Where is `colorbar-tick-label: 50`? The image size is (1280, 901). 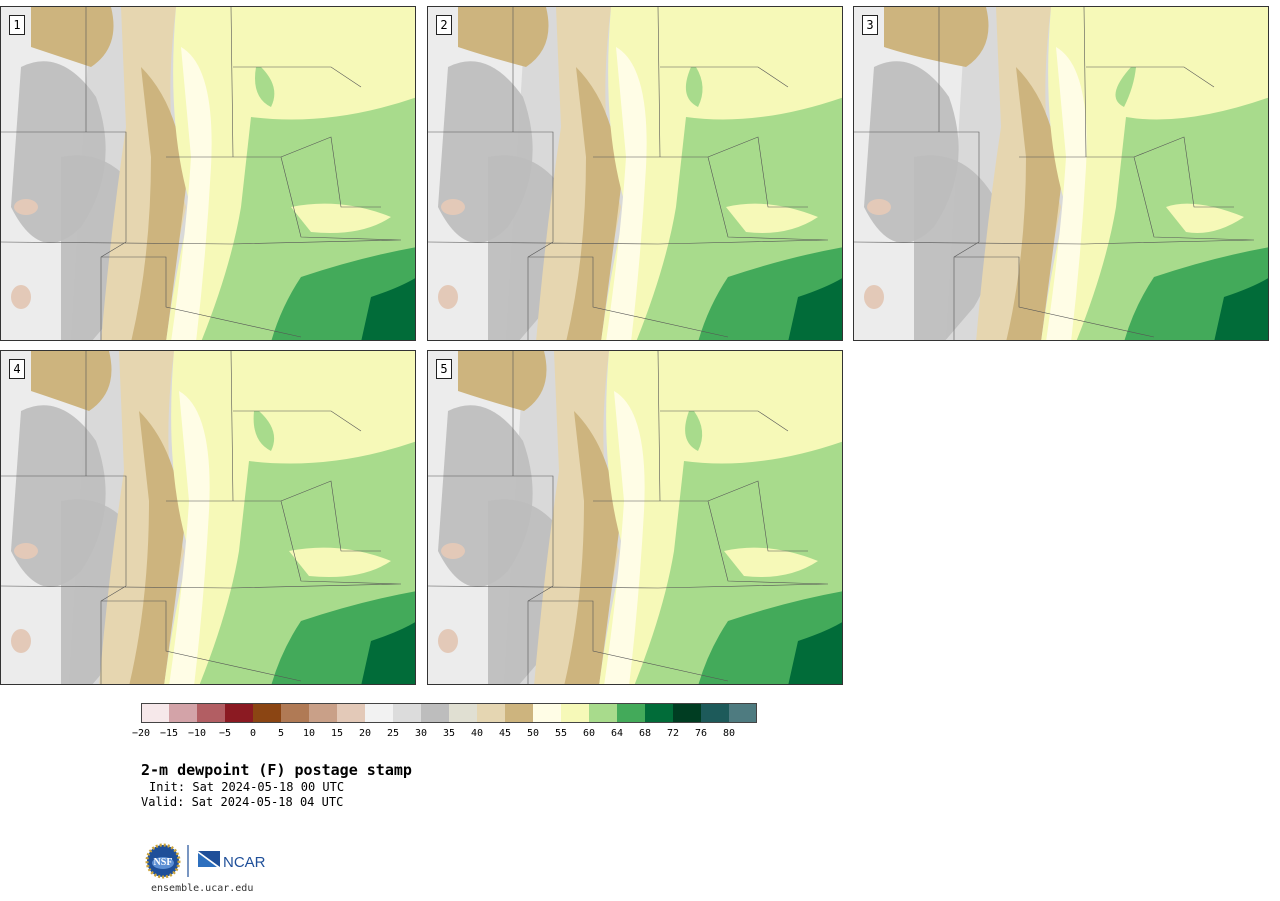 colorbar-tick-label: 50 is located at coordinates (533, 733).